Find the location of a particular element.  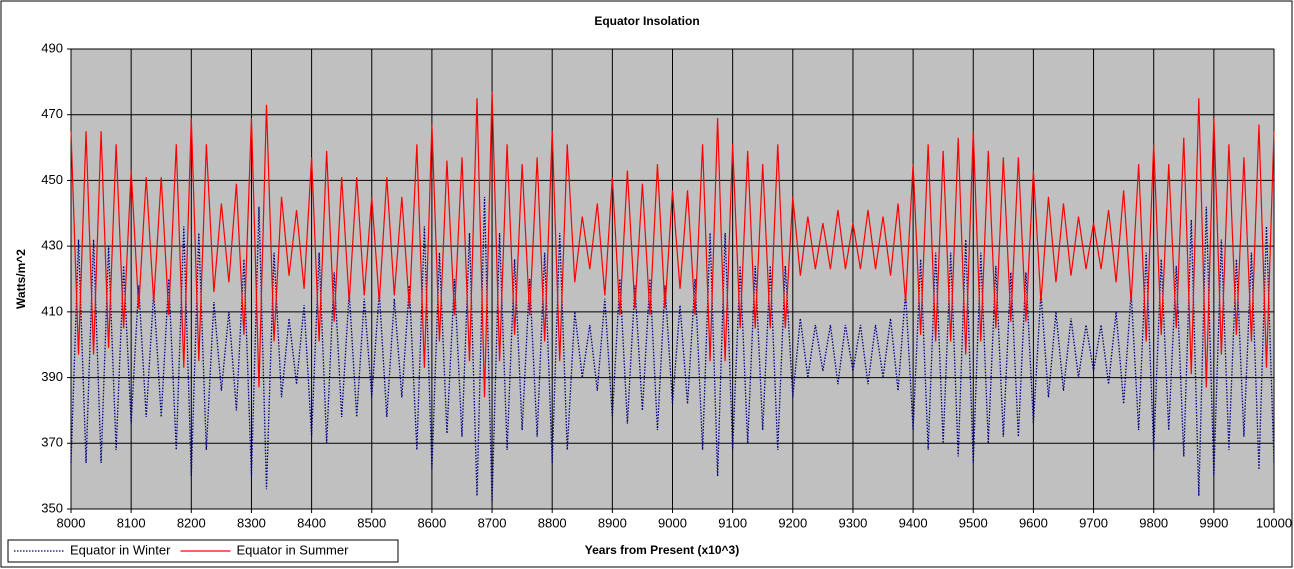

x-tick-label: 9500 is located at coordinates (973, 522).